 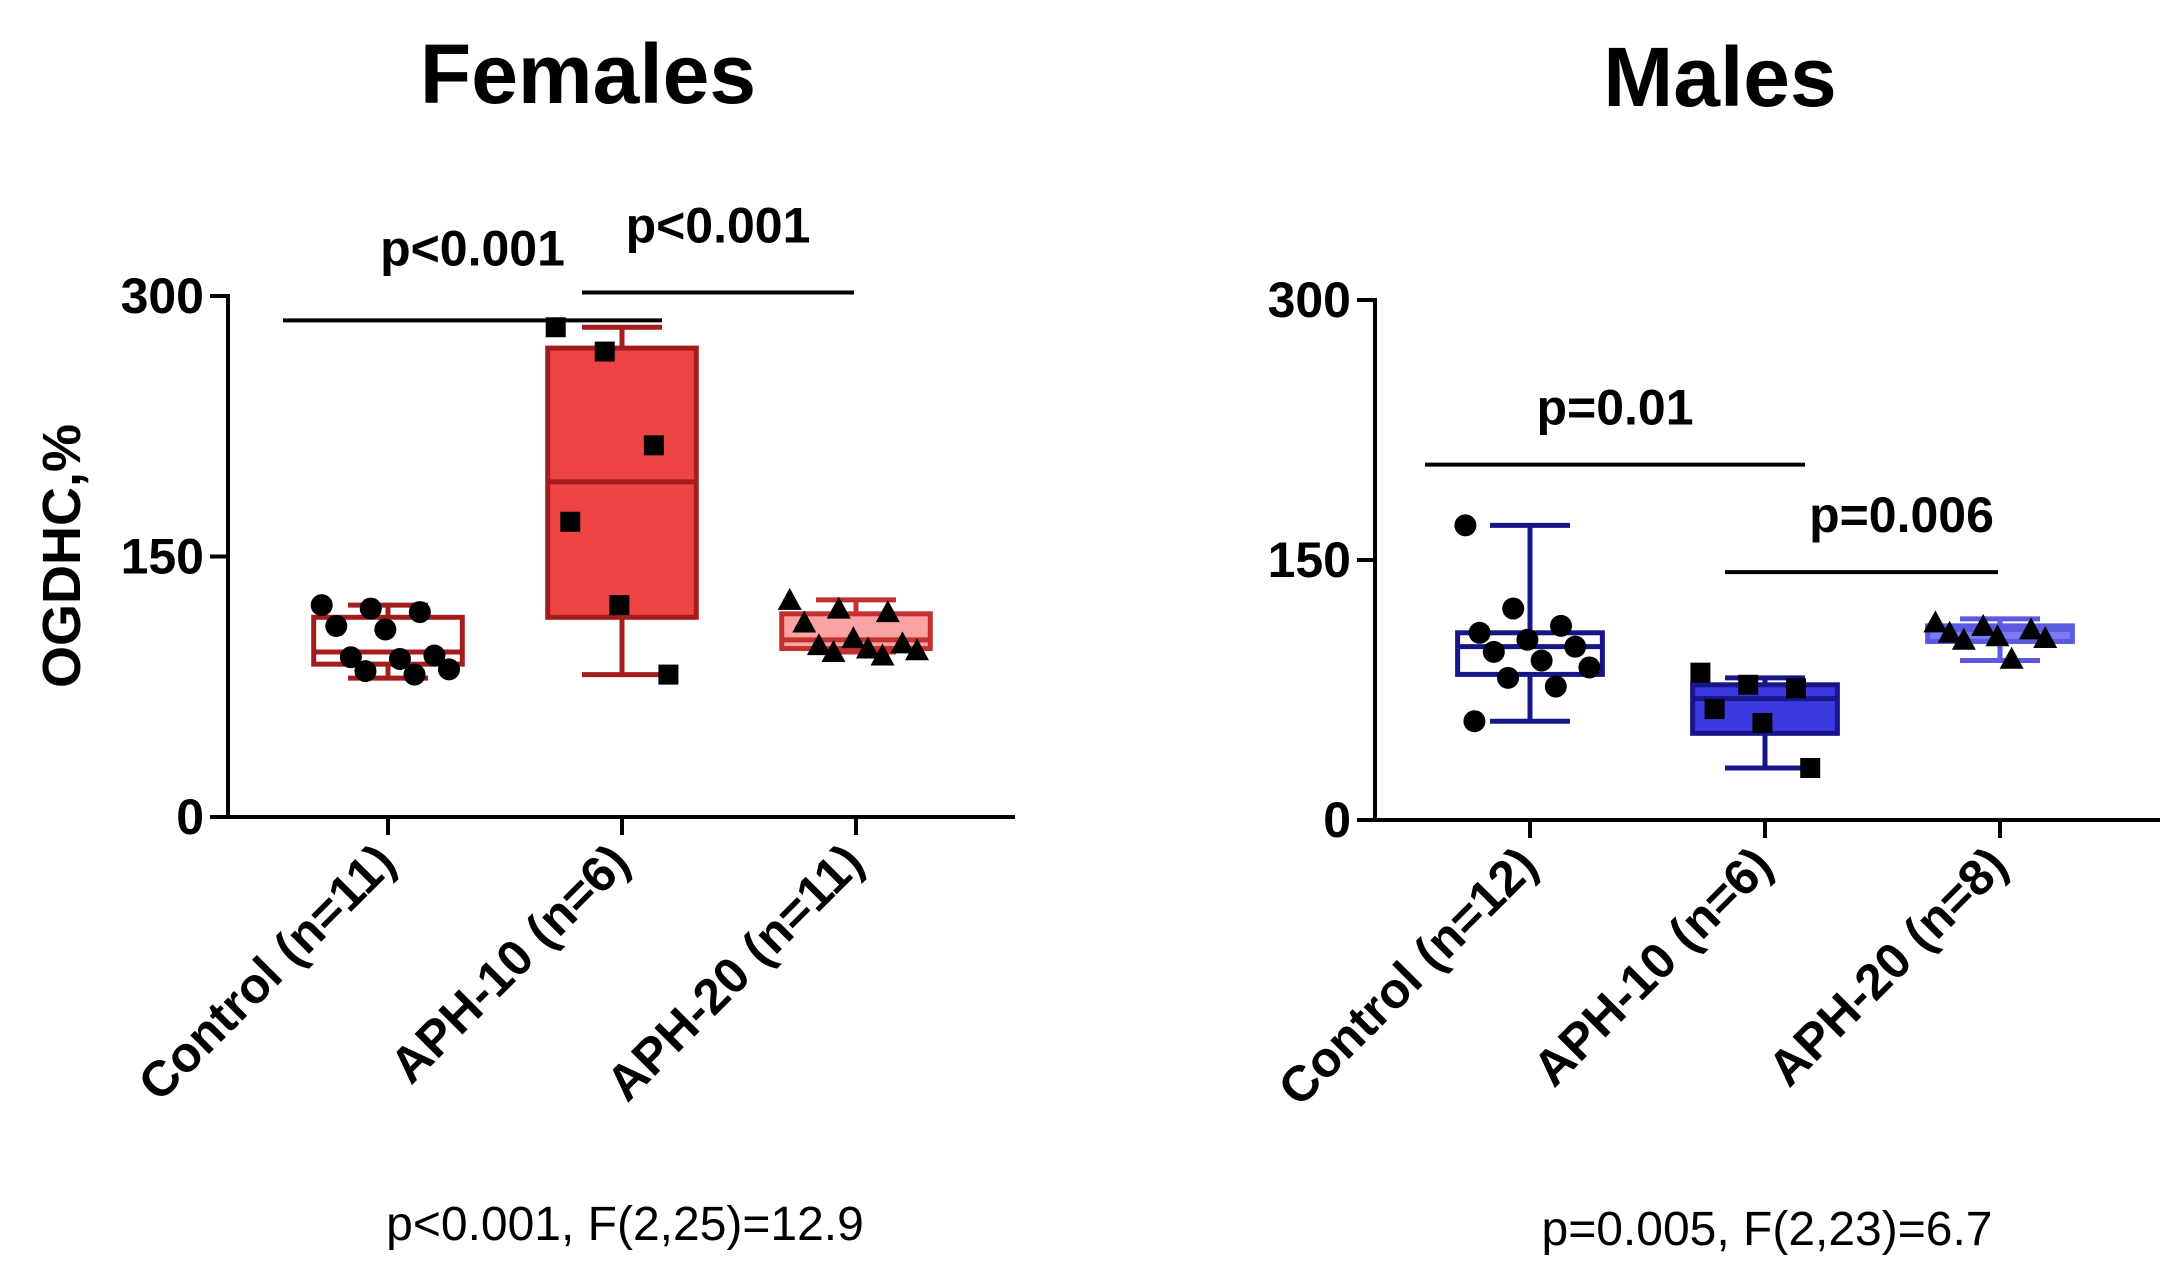 What do you see at coordinates (1408, 976) in the screenshot?
I see `x-category-label: Control (n=12)` at bounding box center [1408, 976].